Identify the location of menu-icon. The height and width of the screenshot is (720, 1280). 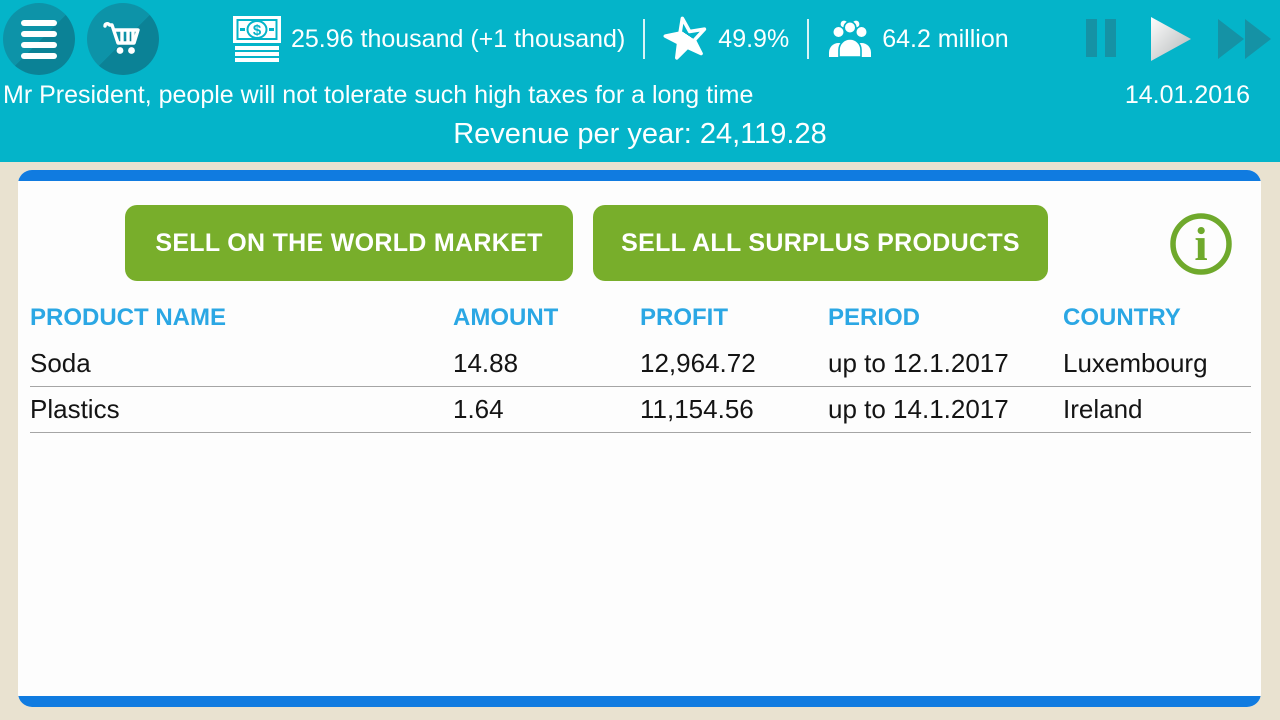
(39, 39).